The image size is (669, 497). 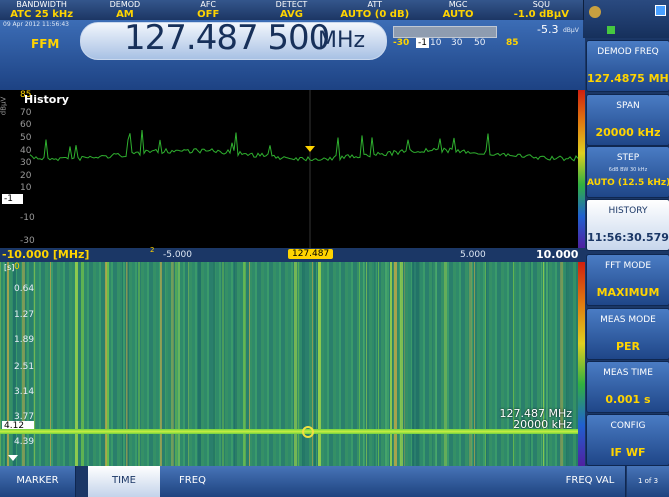 What do you see at coordinates (46, 254) in the screenshot?
I see `freq-start: -10.000 [MHz]` at bounding box center [46, 254].